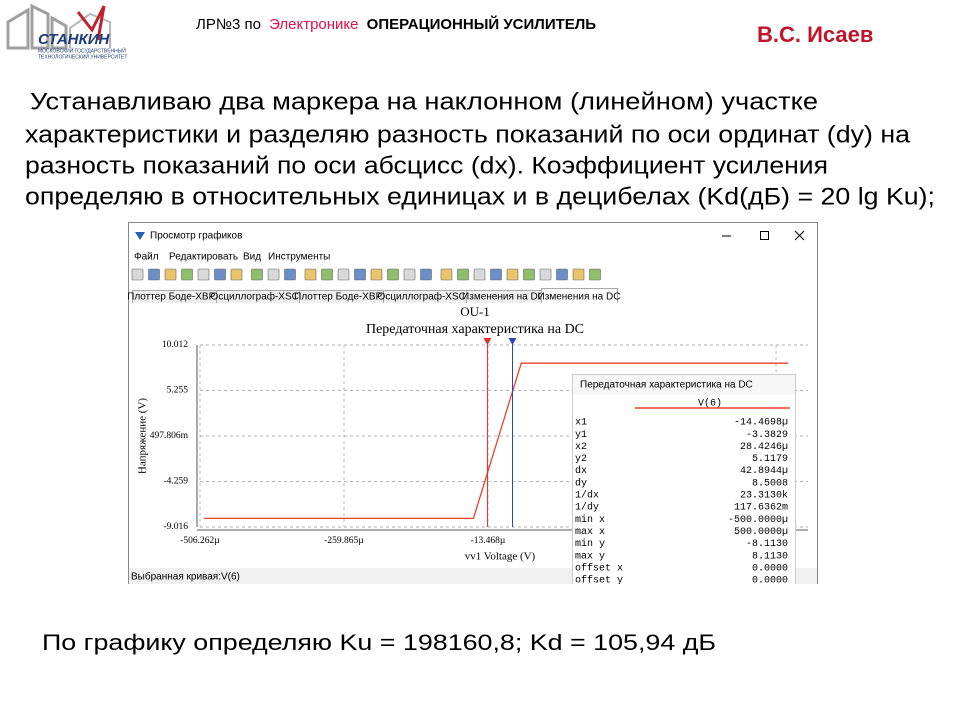 The image size is (960, 720). What do you see at coordinates (175, 527) in the screenshot?
I see `y-tick-label: -9.016` at bounding box center [175, 527].